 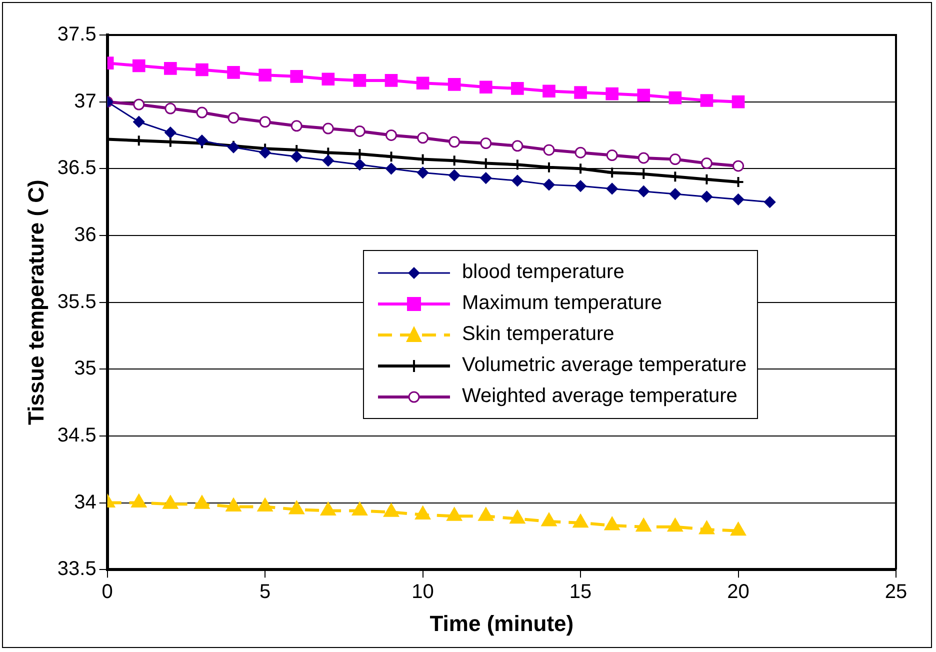 What do you see at coordinates (538, 334) in the screenshot?
I see `legend-label: Skin temperature` at bounding box center [538, 334].